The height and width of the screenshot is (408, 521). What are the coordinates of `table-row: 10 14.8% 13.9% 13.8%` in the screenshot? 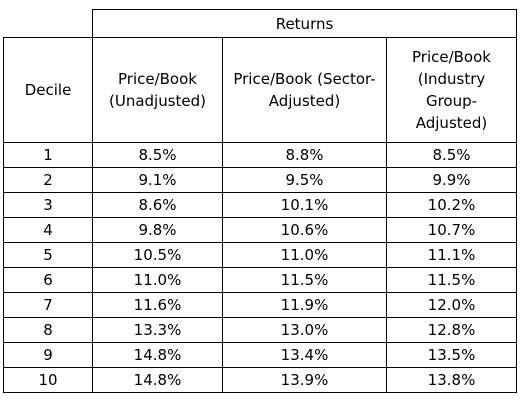 It's located at (260, 380).